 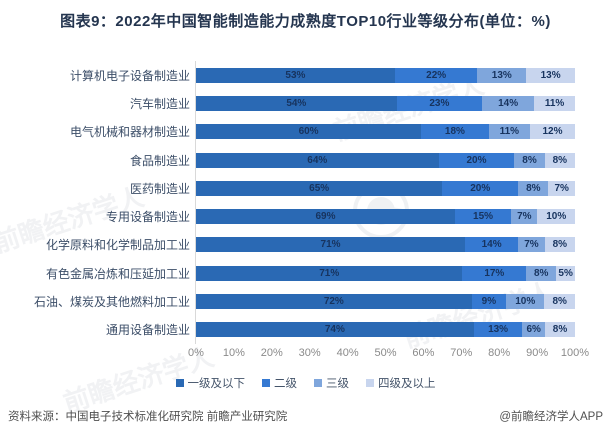 What do you see at coordinates (295, 75) in the screenshot?
I see `bar-segment: 53%` at bounding box center [295, 75].